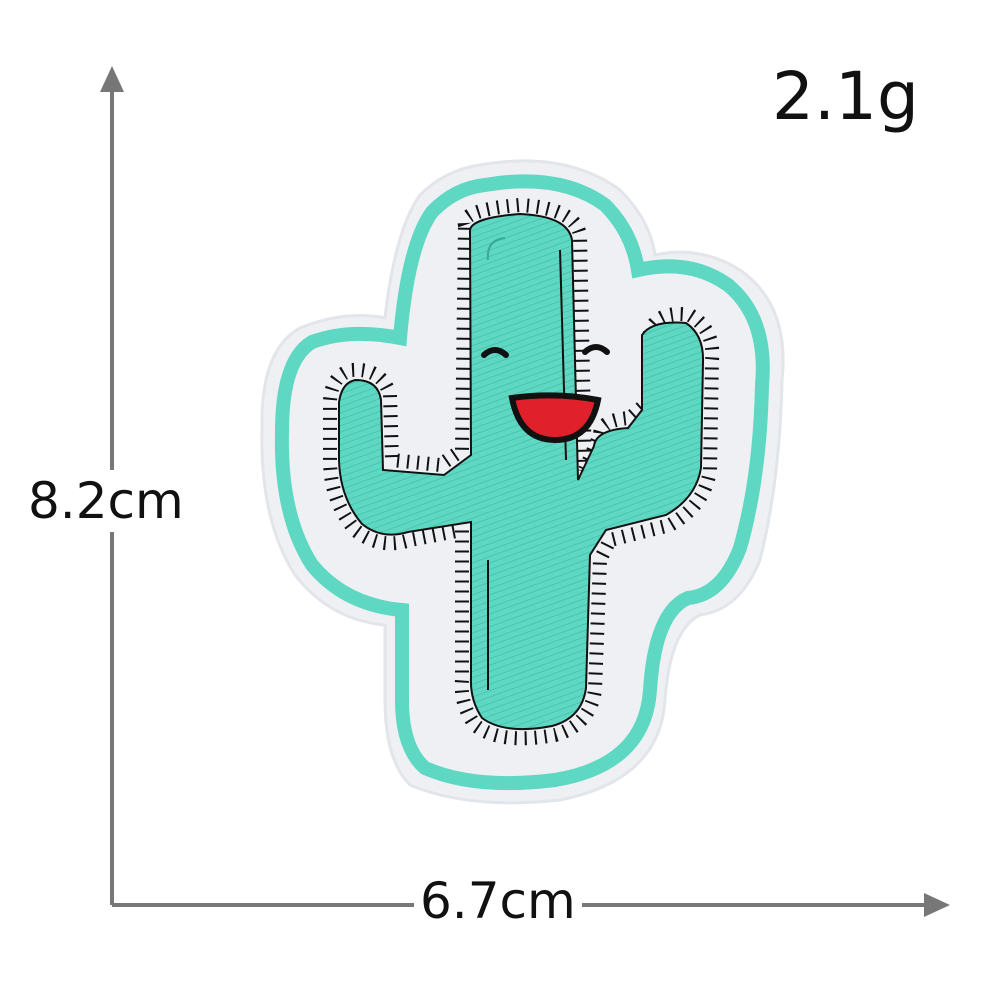 The height and width of the screenshot is (1000, 1000). I want to click on cactus-face, so click(545, 394).